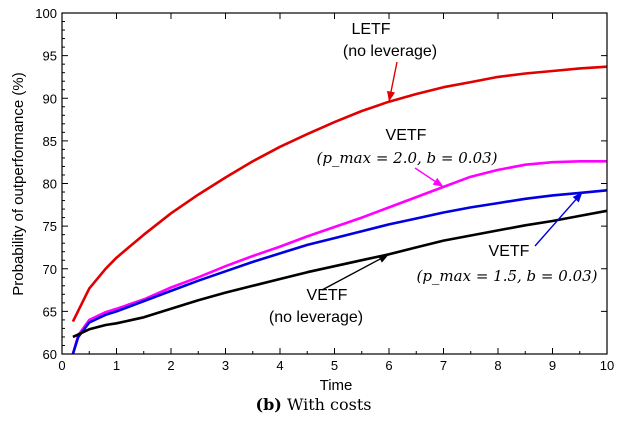  I want to click on caption-text: With costs, so click(329, 404).